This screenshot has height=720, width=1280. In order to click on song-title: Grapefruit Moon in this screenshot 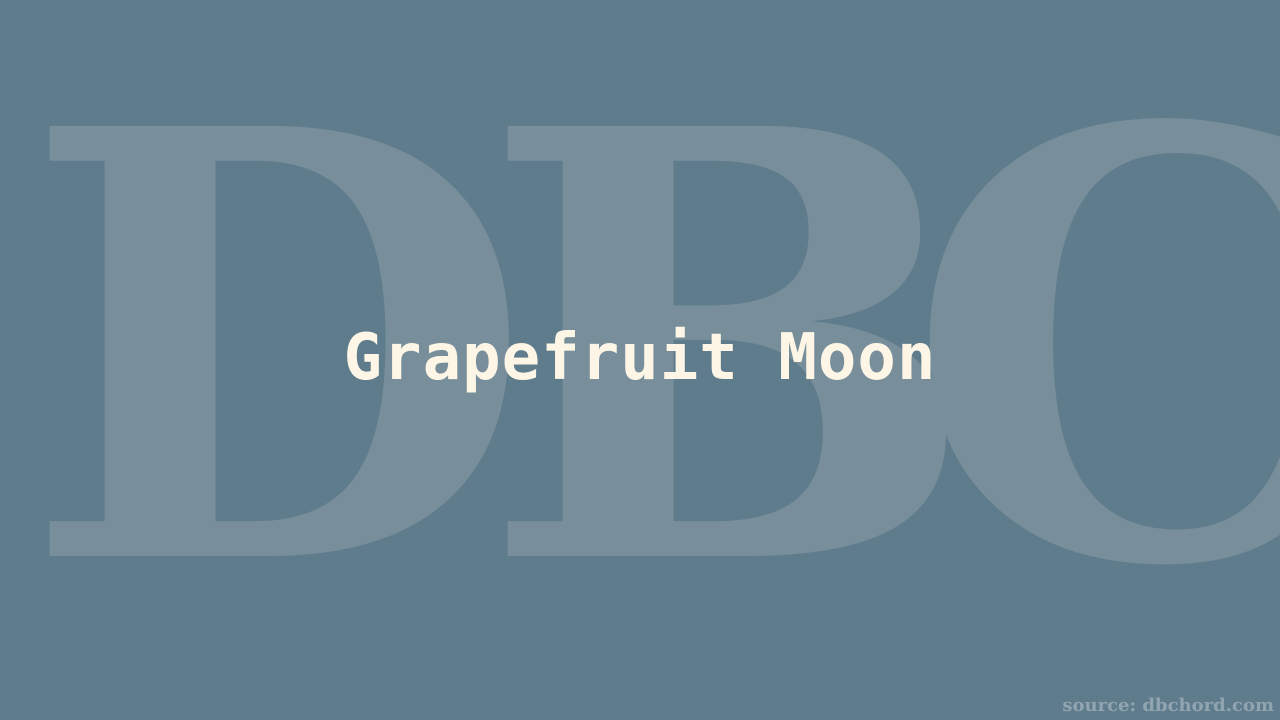, I will do `click(640, 358)`.